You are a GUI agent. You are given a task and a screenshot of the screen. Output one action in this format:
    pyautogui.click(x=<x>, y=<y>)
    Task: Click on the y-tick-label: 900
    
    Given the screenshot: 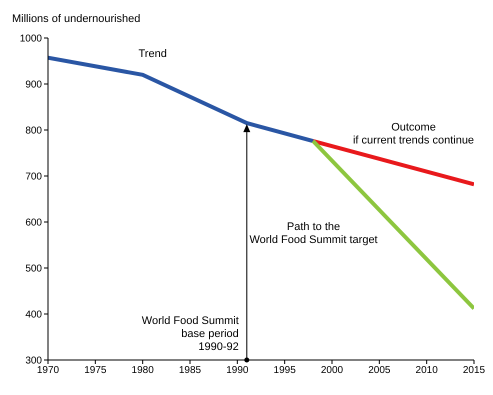 What is the action you would take?
    pyautogui.click(x=33, y=85)
    